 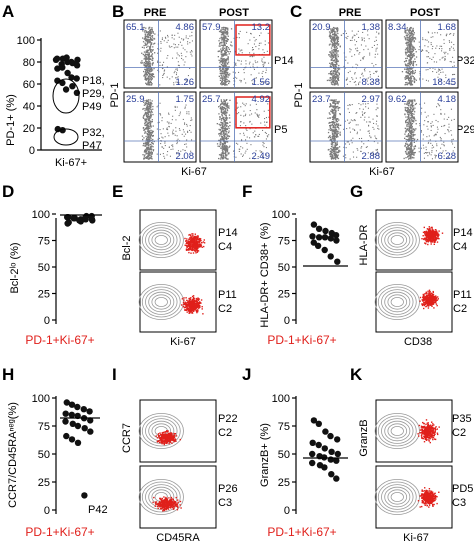 What do you see at coordinates (194, 172) in the screenshot?
I see `panel-b-xlabel: Ki-67` at bounding box center [194, 172].